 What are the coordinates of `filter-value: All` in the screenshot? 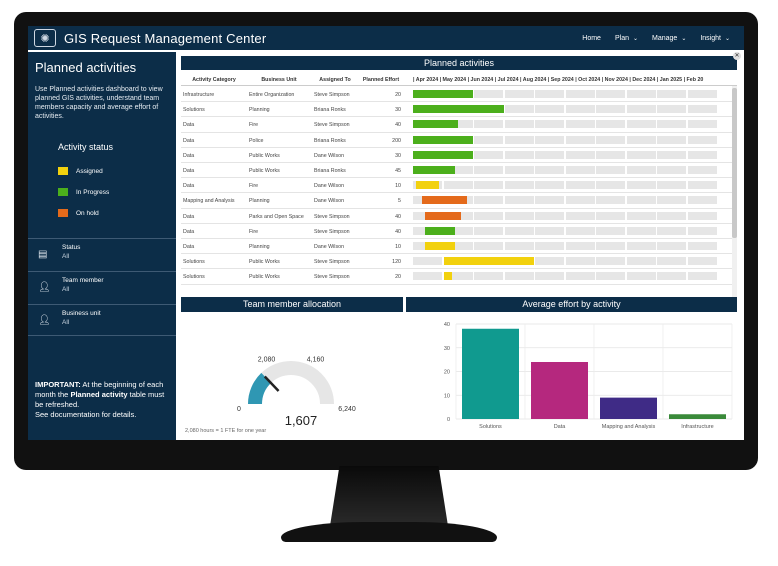 It's located at (66, 322).